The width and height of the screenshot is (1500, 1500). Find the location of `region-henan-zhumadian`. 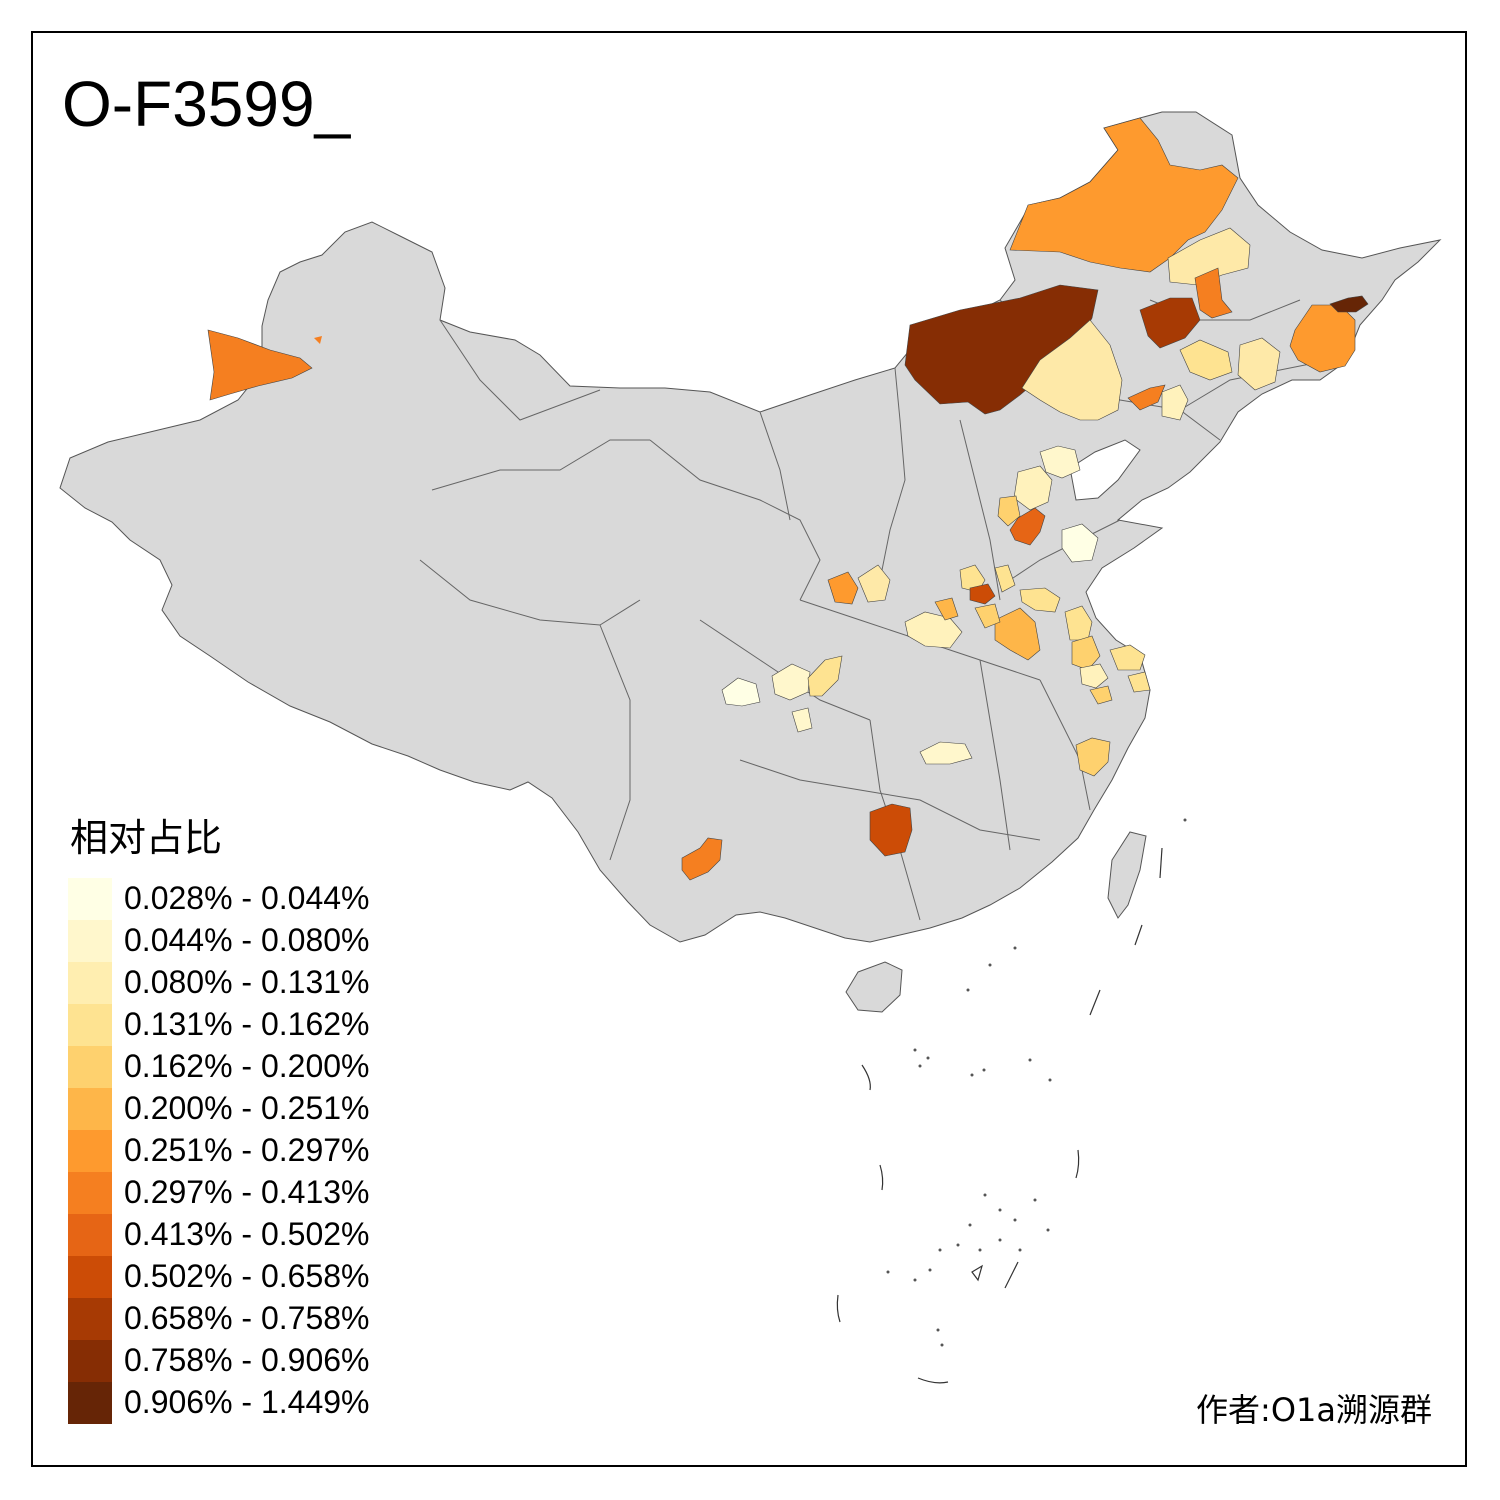

region-henan-zhumadian is located at coordinates (1017, 634).